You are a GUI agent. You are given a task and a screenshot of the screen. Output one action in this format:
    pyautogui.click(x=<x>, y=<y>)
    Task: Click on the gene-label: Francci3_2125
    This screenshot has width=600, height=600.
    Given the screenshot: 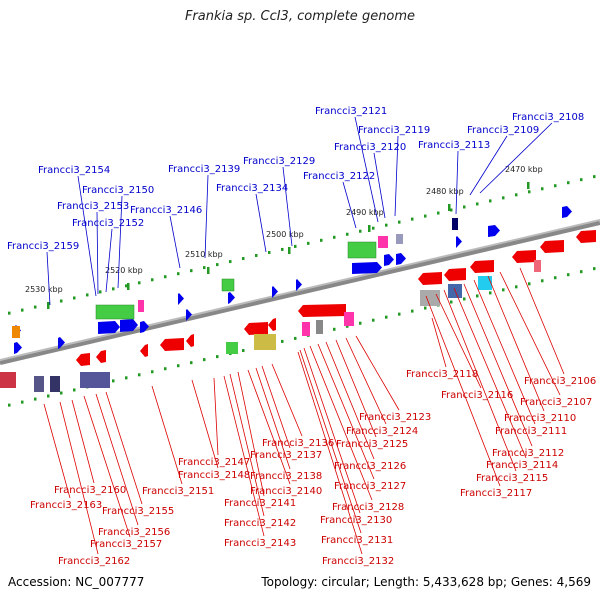 What is the action you would take?
    pyautogui.click(x=372, y=444)
    